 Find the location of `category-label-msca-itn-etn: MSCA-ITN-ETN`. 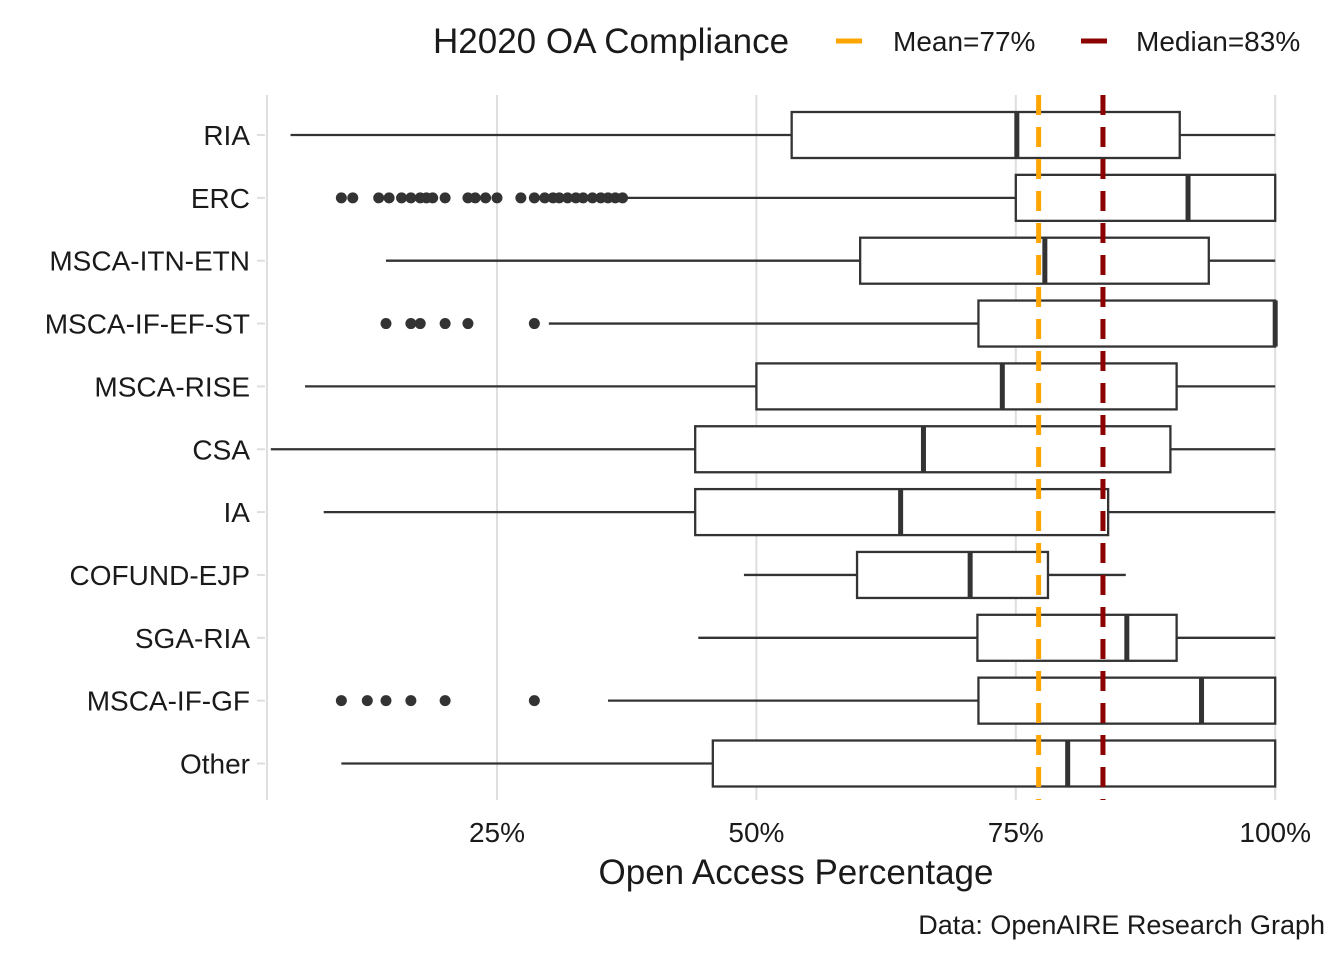

category-label-msca-itn-etn: MSCA-ITN-ETN is located at coordinates (149, 261).